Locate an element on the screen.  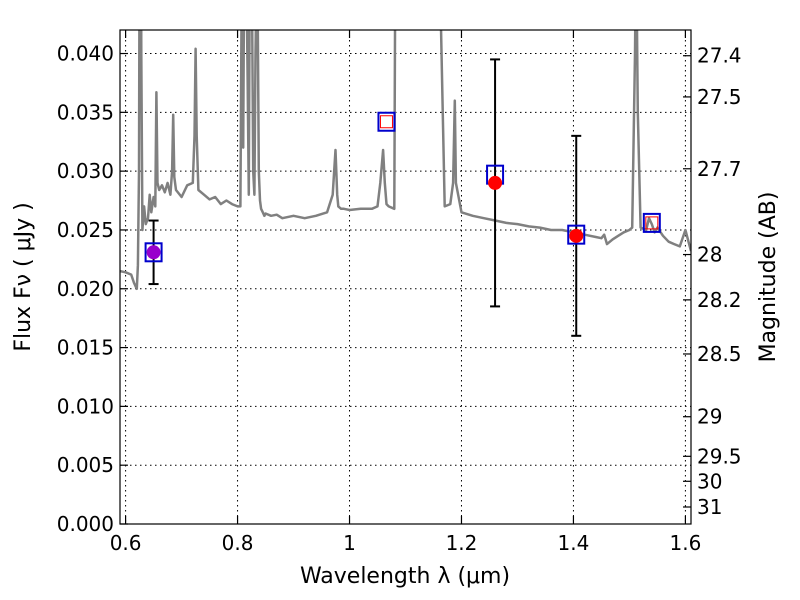
x-axis-label: Wavelength λ (μm) is located at coordinates (405, 576).